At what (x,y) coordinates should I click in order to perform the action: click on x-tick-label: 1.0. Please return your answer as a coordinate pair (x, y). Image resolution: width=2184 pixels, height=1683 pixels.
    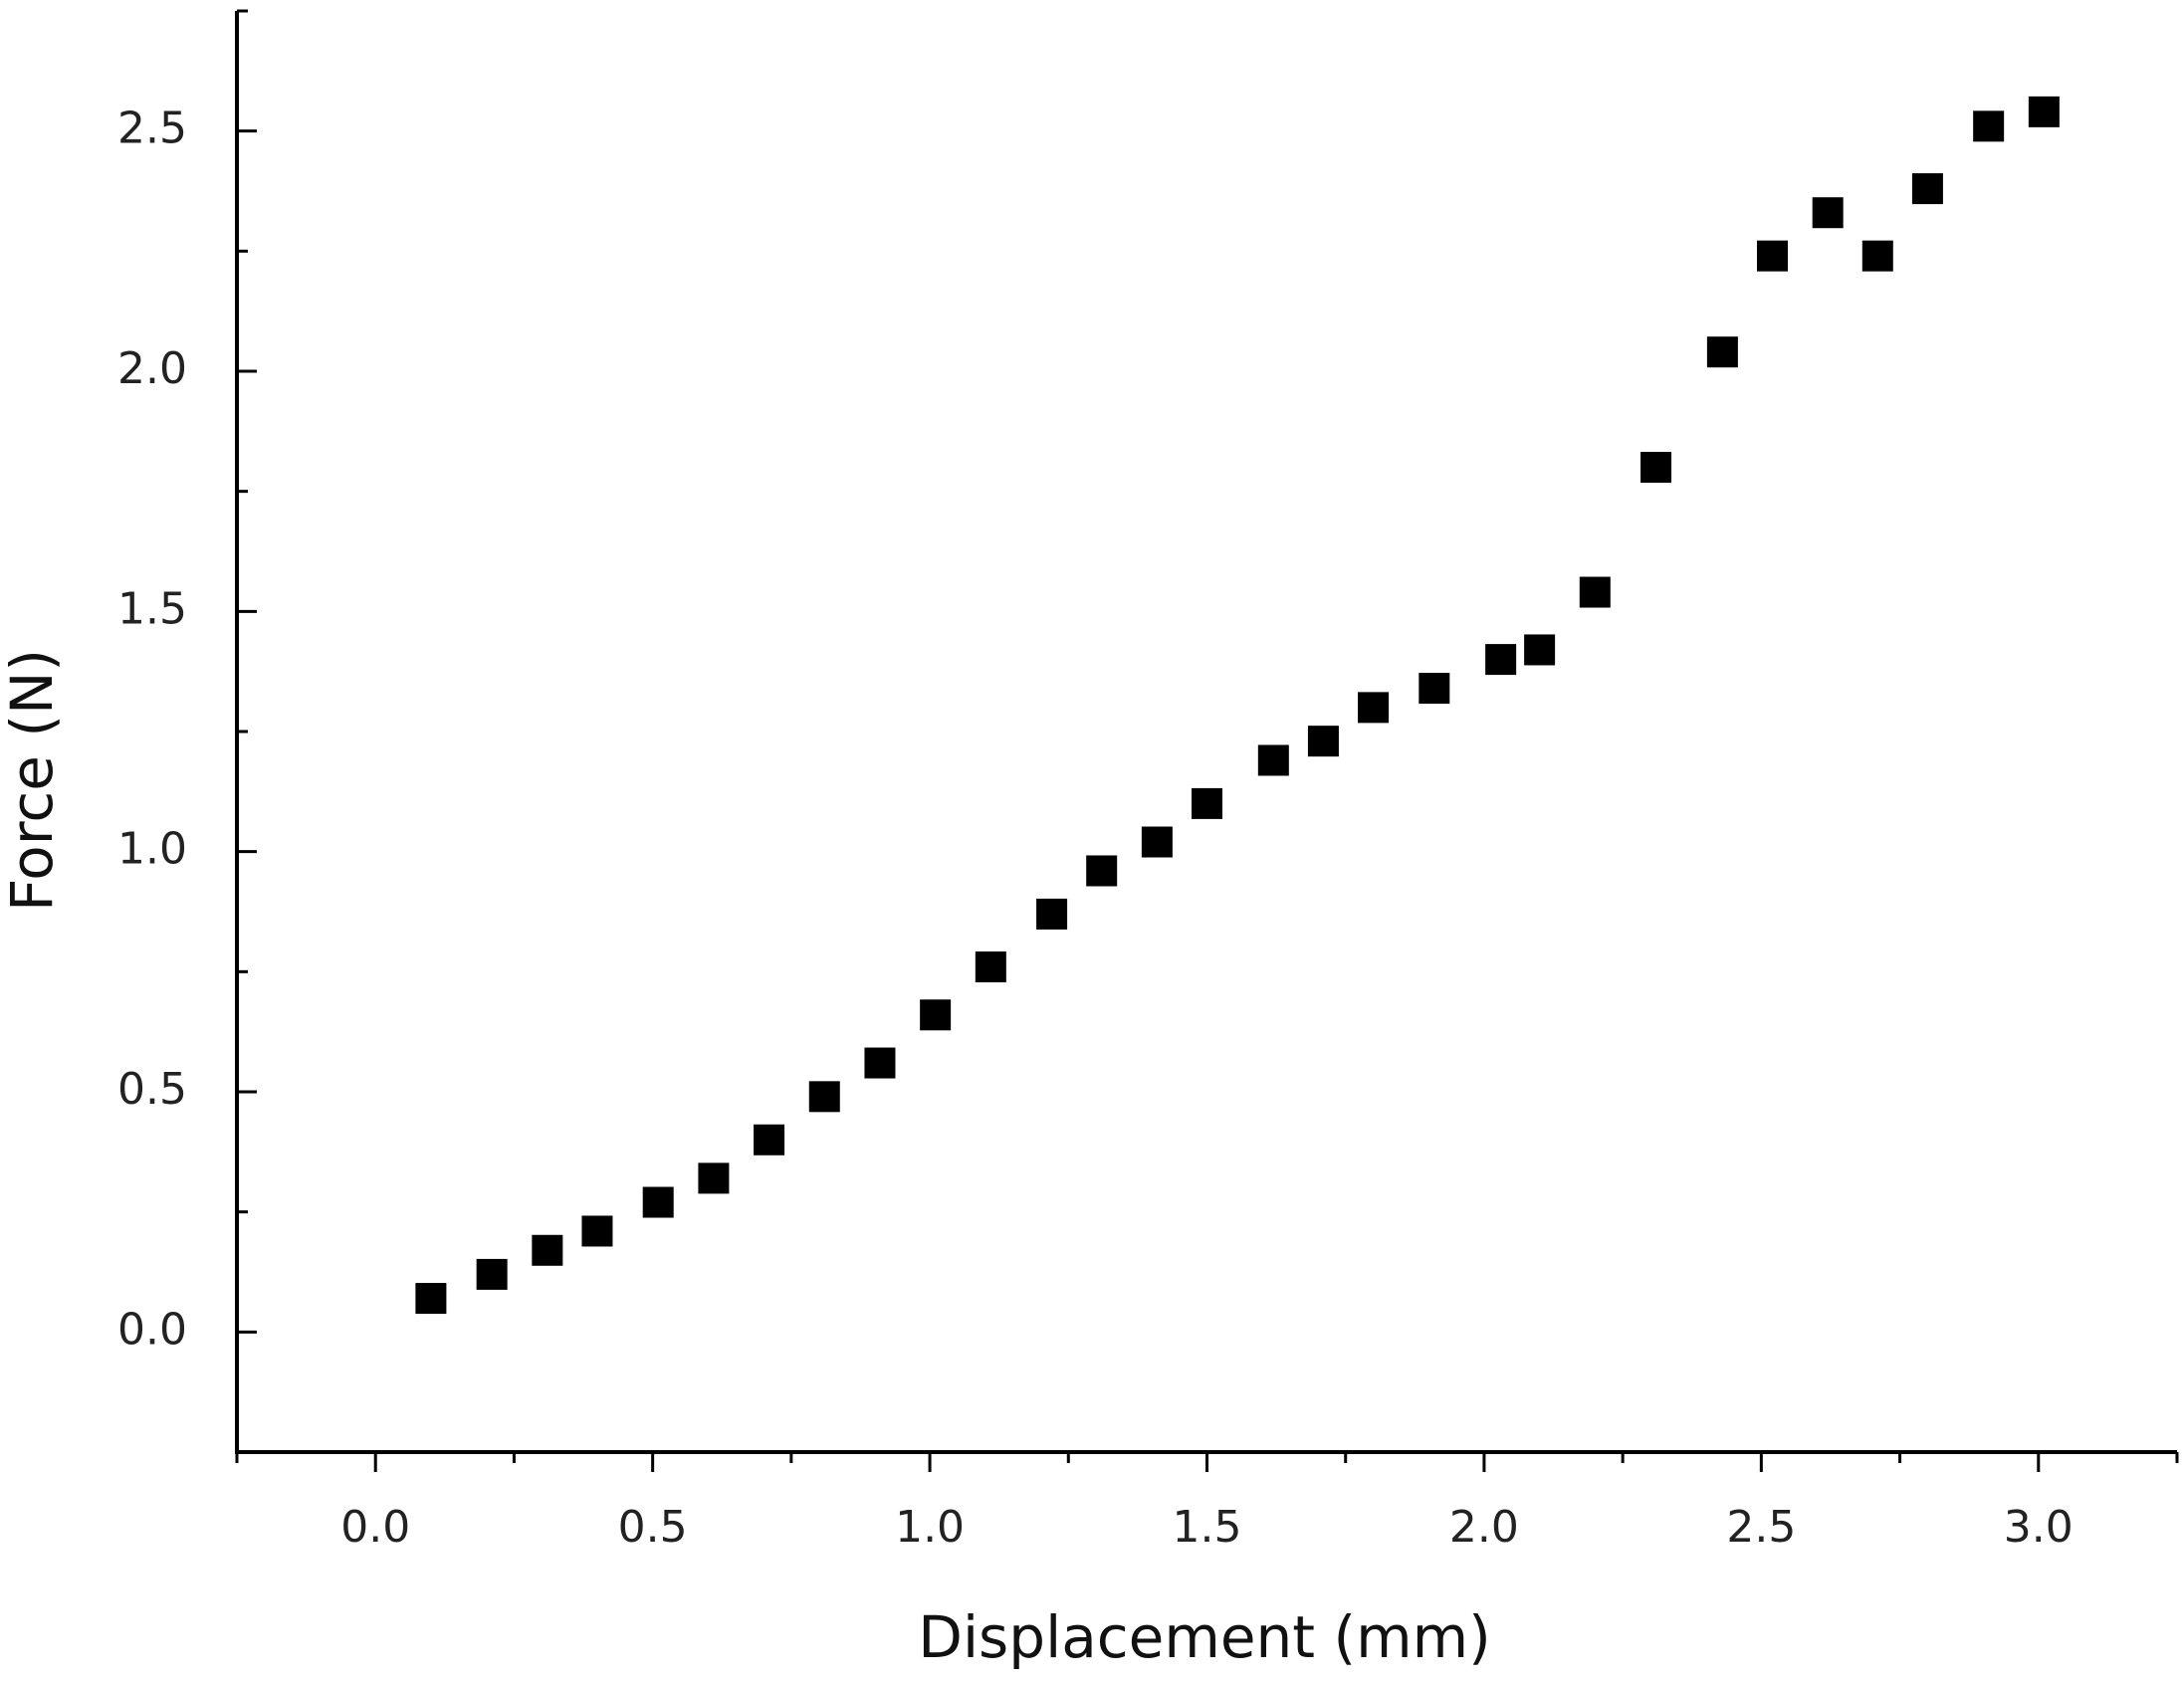
    Looking at the image, I should click on (930, 1528).